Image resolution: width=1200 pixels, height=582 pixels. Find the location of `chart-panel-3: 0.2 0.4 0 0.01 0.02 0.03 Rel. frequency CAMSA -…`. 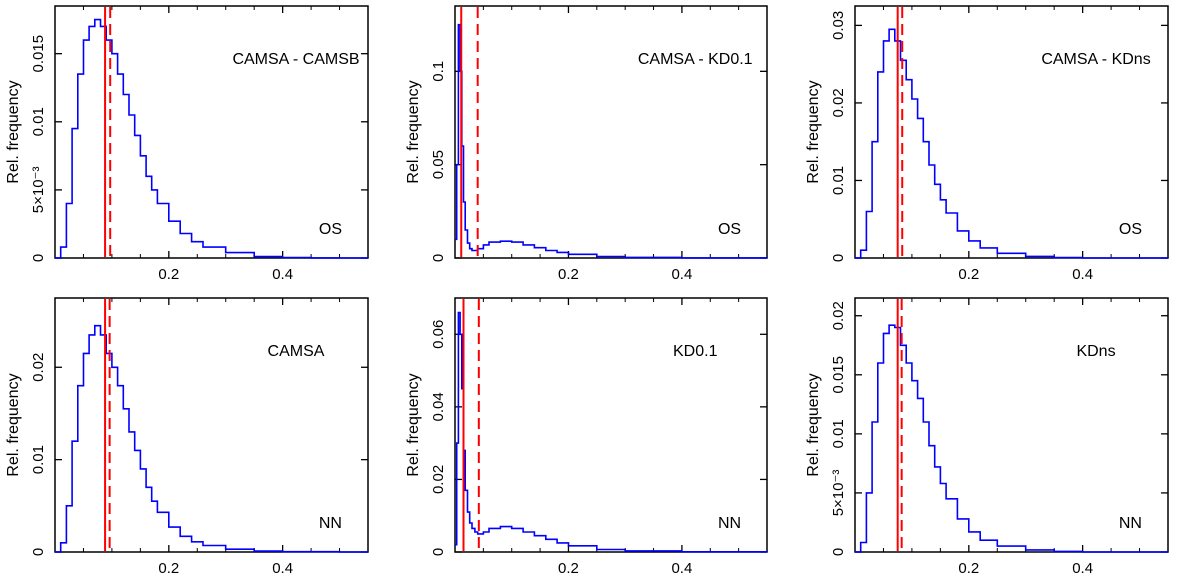

chart-panel-3: 0.2 0.4 0 0.01 0.02 0.03 Rel. frequency CAMSA -… is located at coordinates (987, 144).